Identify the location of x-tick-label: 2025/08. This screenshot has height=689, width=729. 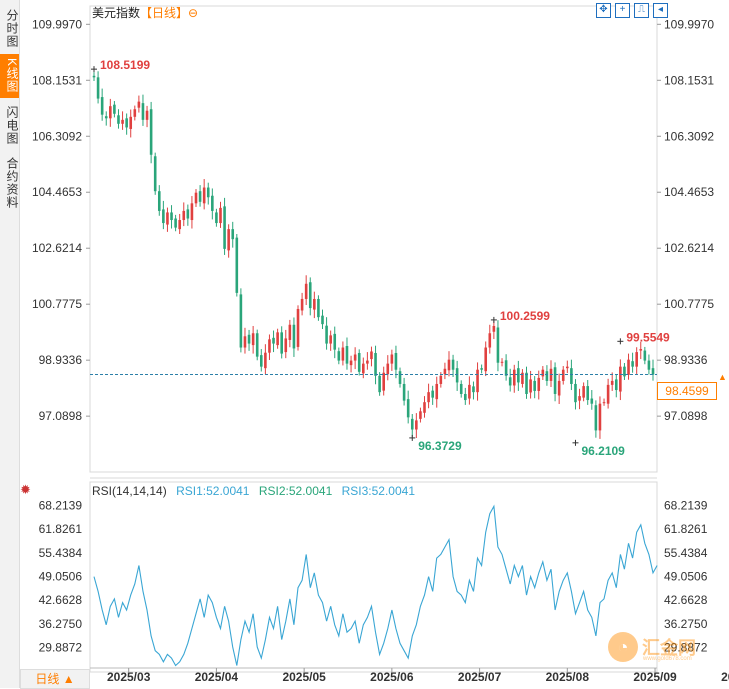
(568, 677).